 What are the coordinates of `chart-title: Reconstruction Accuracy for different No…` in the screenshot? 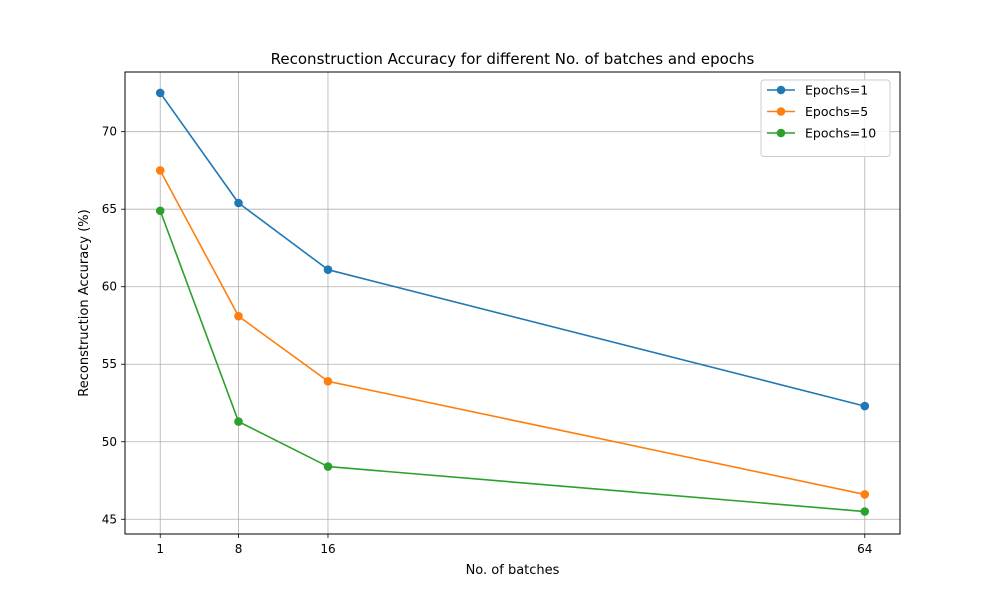 It's located at (513, 59).